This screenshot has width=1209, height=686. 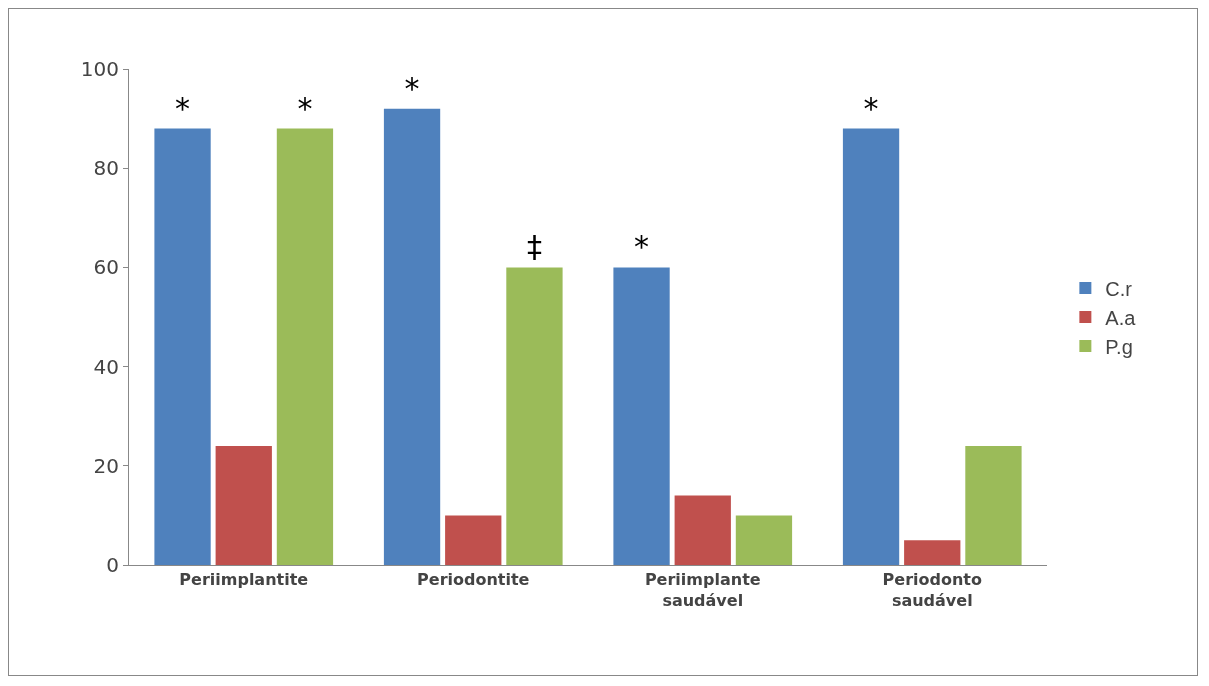 I want to click on y-tick-label: 0, so click(x=112, y=565).